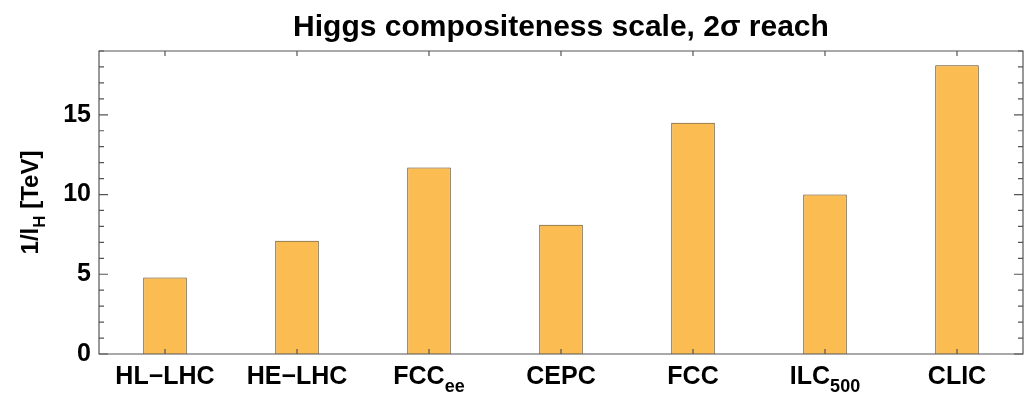  I want to click on y-tick-label: 0, so click(84, 351).